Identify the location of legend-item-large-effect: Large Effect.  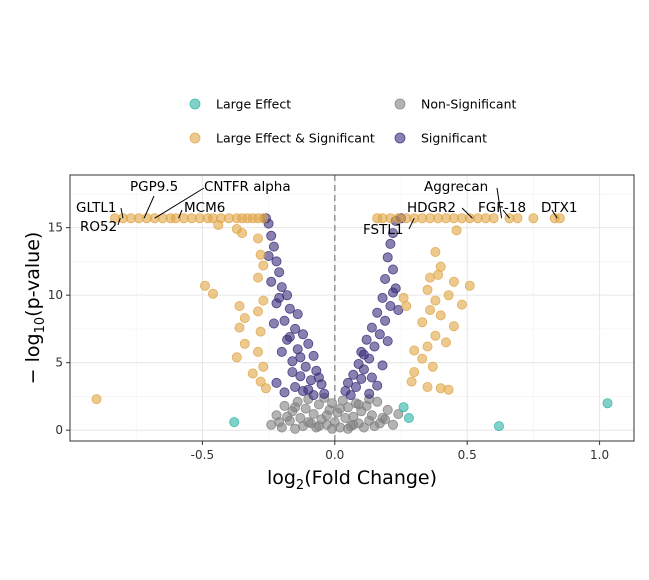
(240, 104).